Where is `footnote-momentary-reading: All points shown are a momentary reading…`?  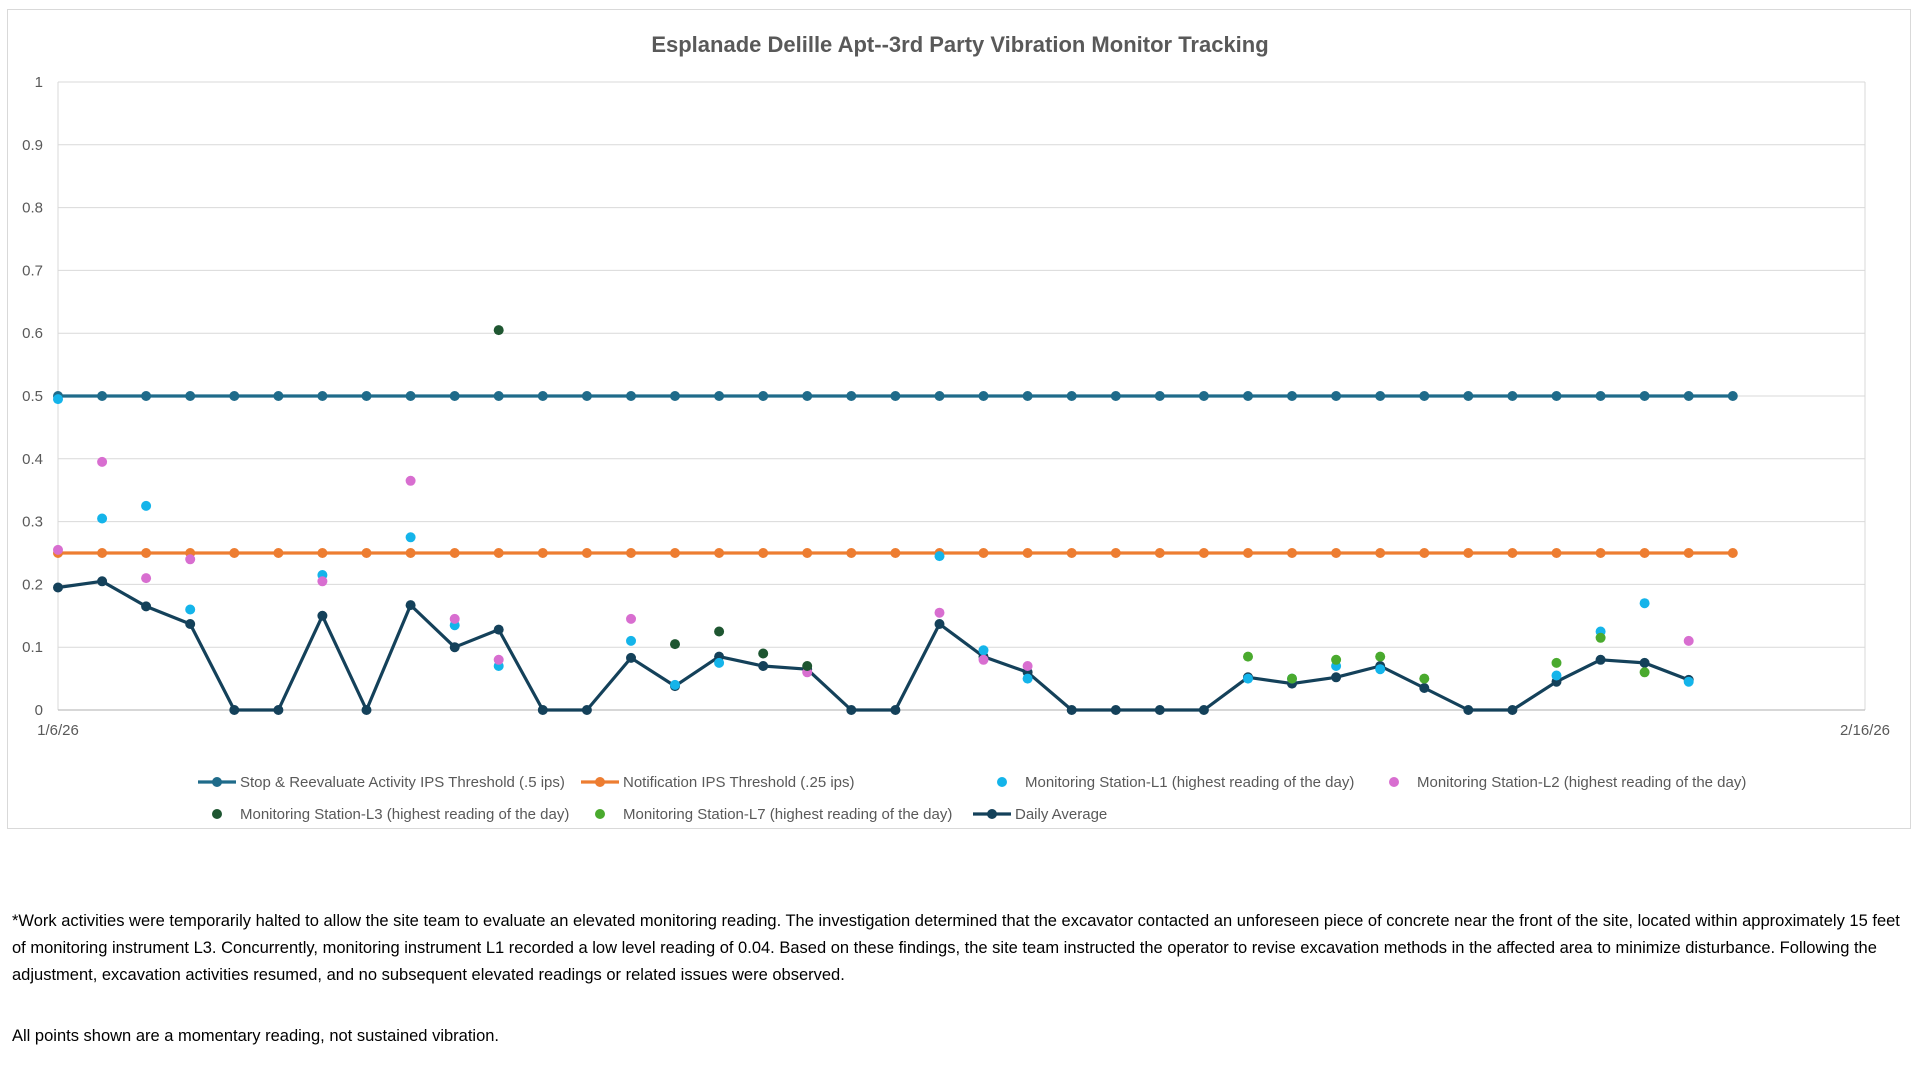
footnote-momentary-reading: All points shown are a momentary reading… is located at coordinates (256, 1036).